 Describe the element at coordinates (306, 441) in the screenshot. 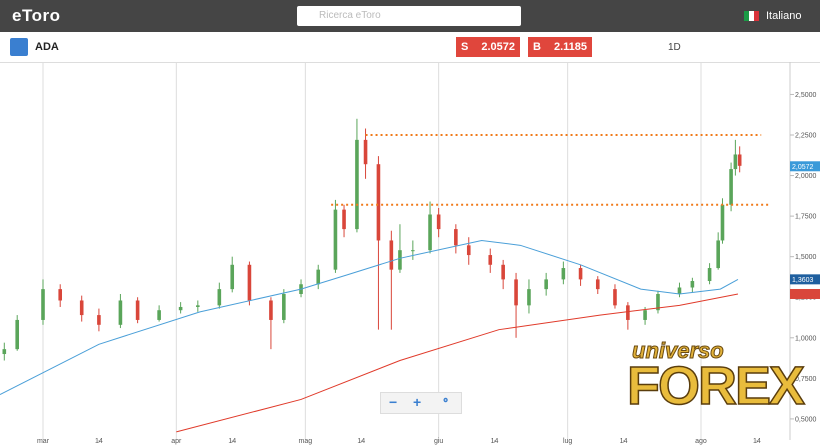

I see `x-tick-label: mag` at that location.